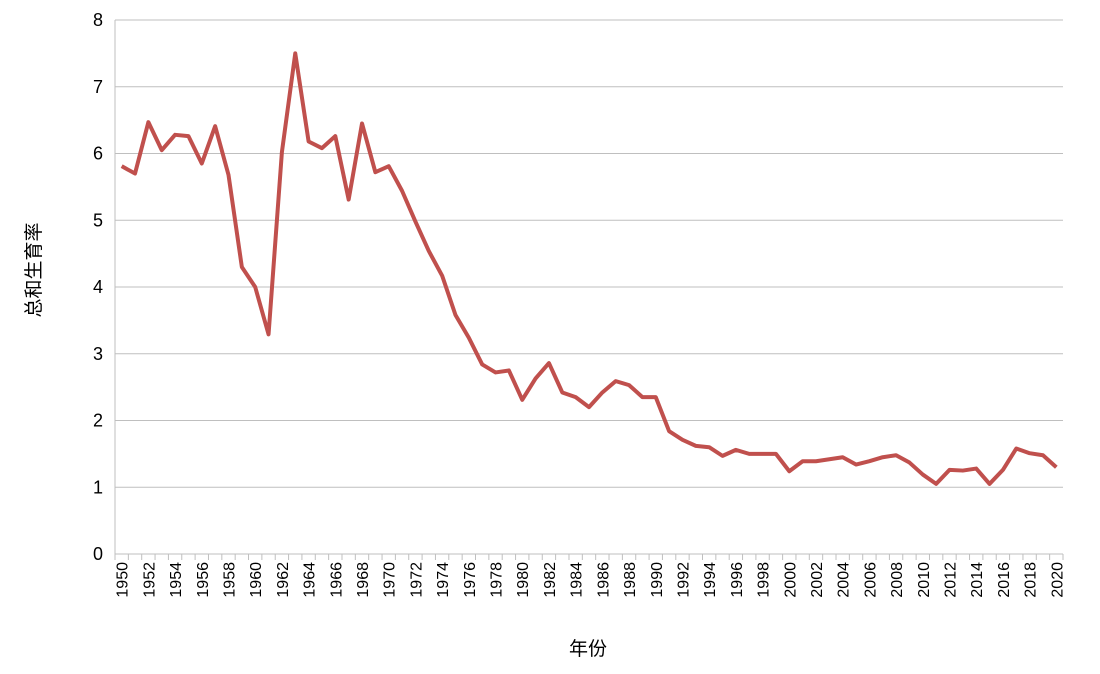 Image resolution: width=1100 pixels, height=674 pixels. Describe the element at coordinates (683, 580) in the screenshot. I see `x-tick-label: 1992` at that location.